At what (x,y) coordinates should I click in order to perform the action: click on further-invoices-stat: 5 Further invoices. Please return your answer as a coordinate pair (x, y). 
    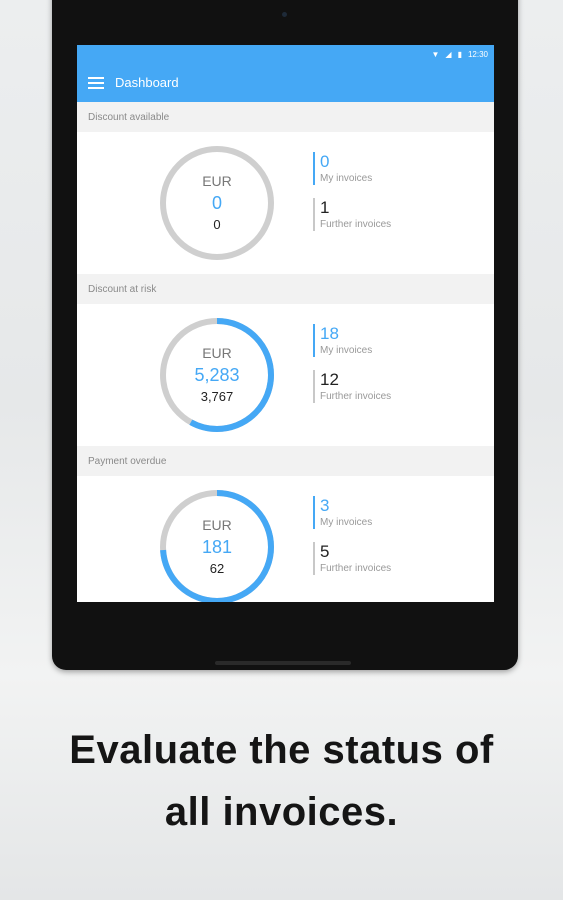
    Looking at the image, I should click on (352, 562).